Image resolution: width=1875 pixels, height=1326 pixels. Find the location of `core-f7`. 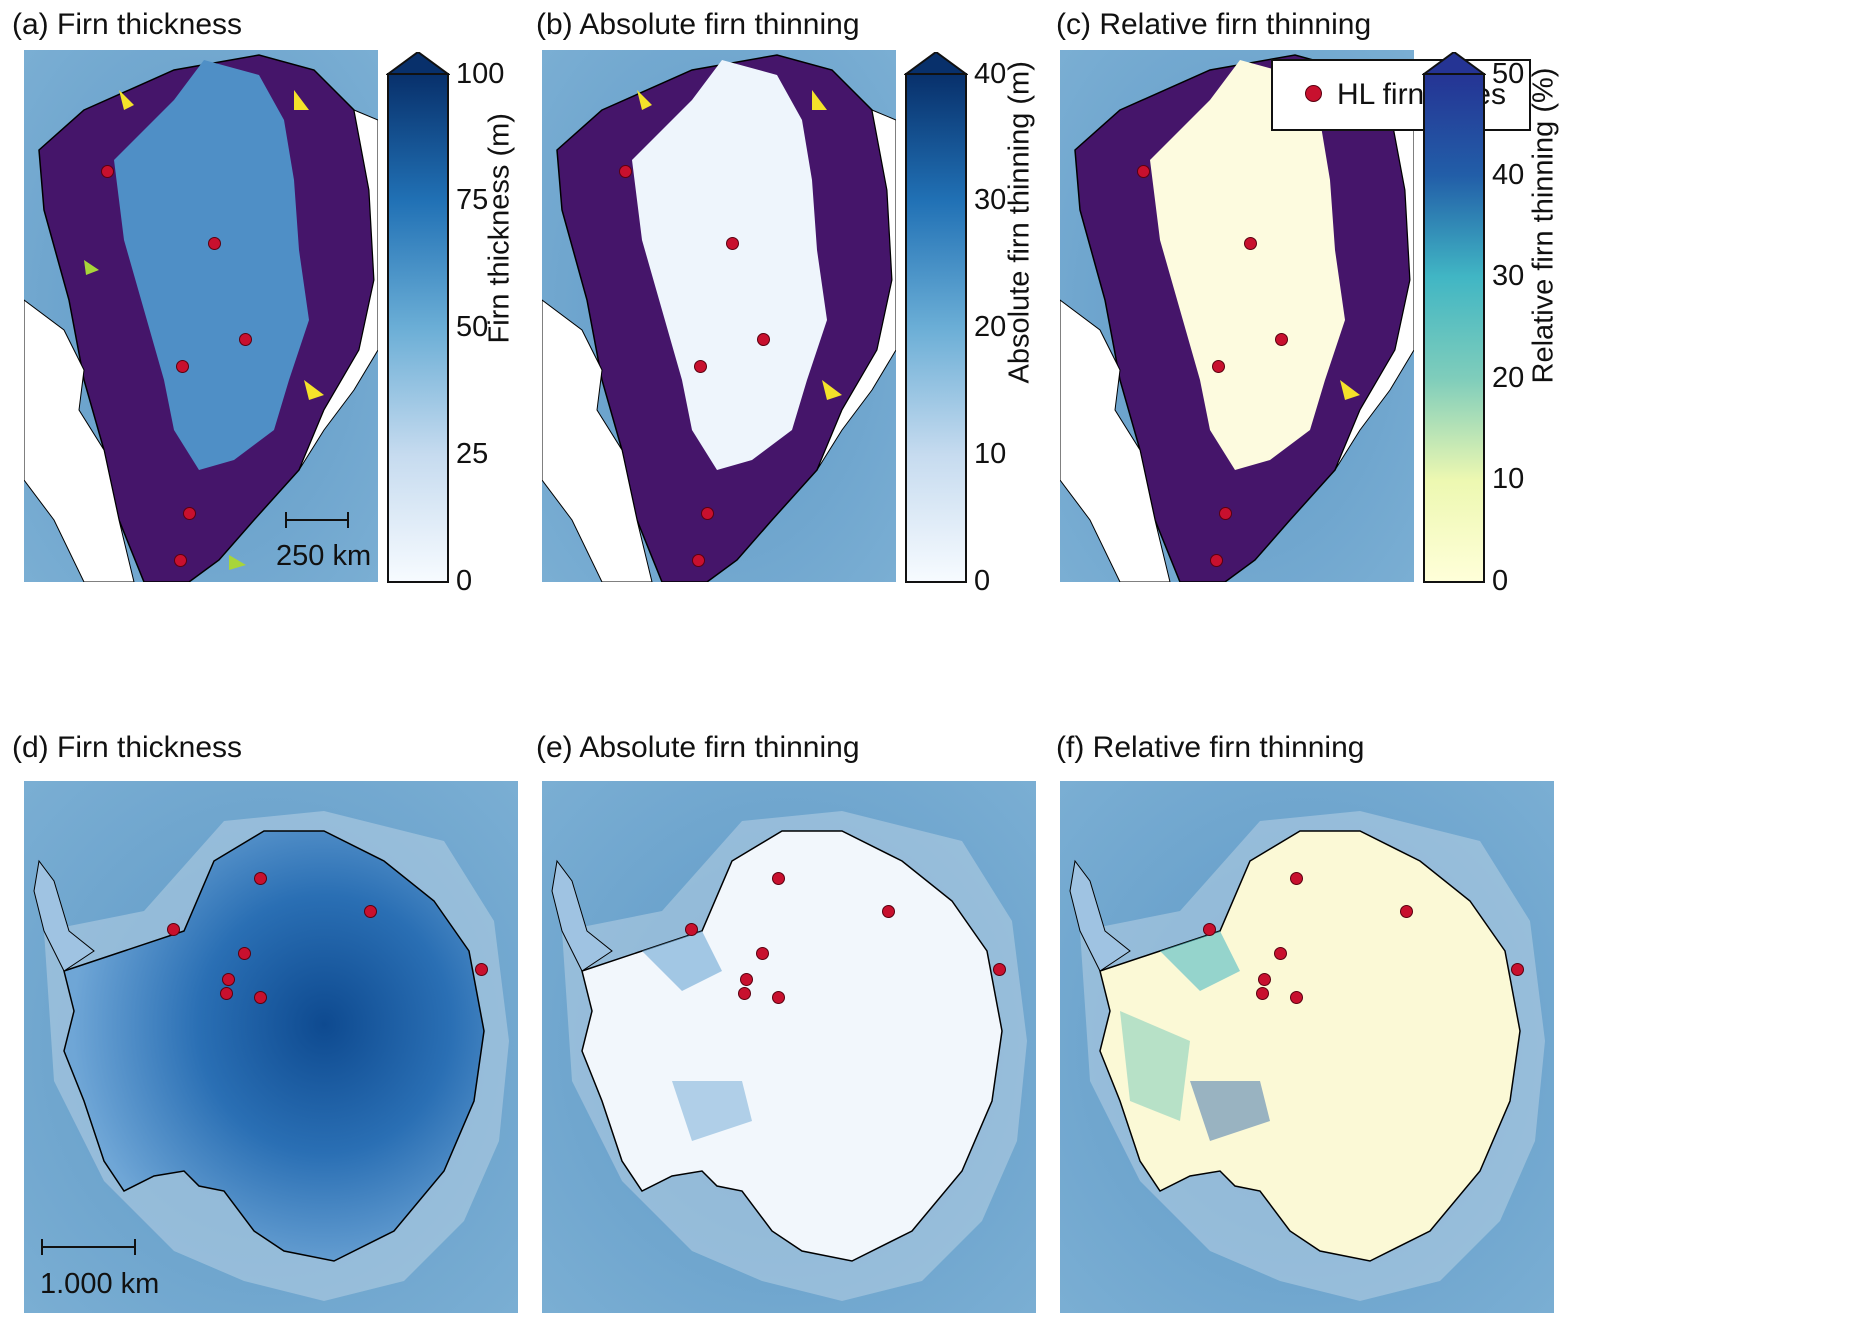

core-f7 is located at coordinates (1296, 997).